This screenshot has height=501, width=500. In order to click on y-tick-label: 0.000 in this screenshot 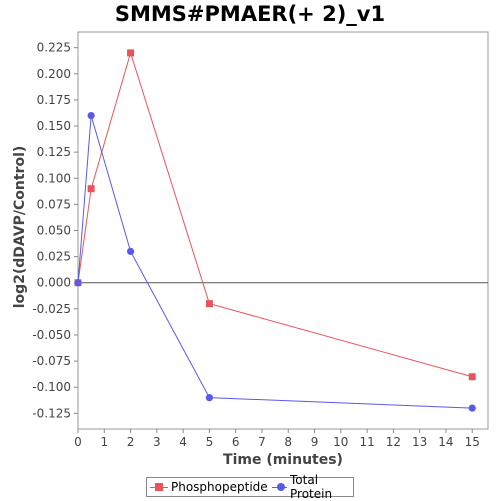, I will do `click(54, 283)`.